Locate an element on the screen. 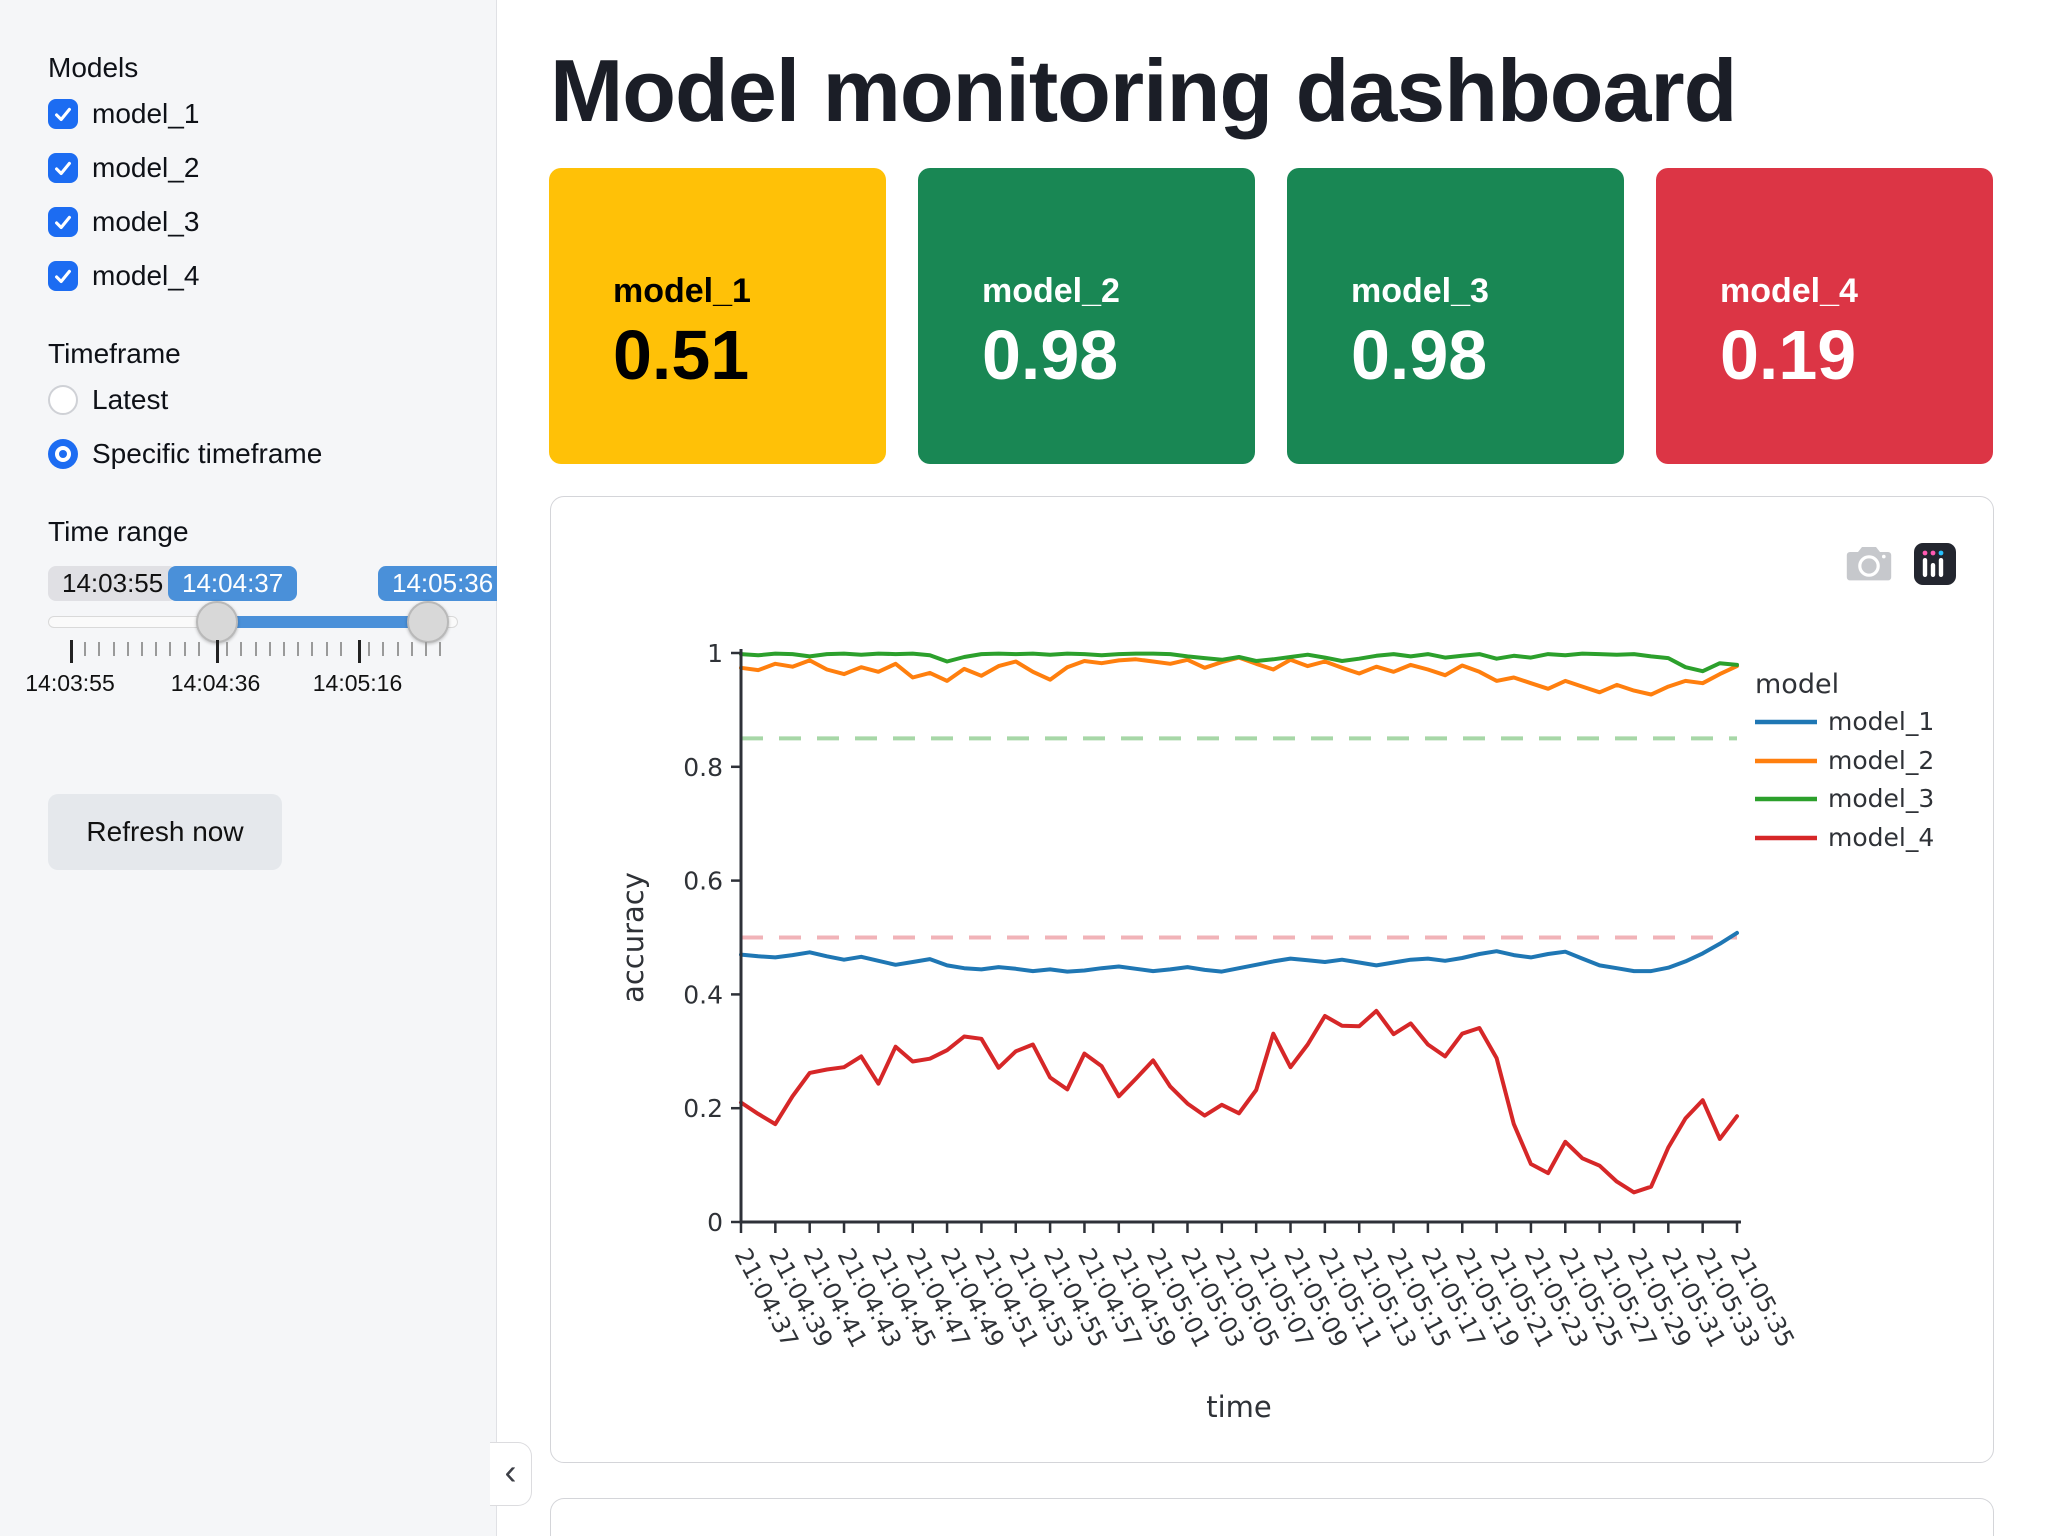 The image size is (2048, 1536). legend-entry-model_3: model_3 is located at coordinates (1844, 798).